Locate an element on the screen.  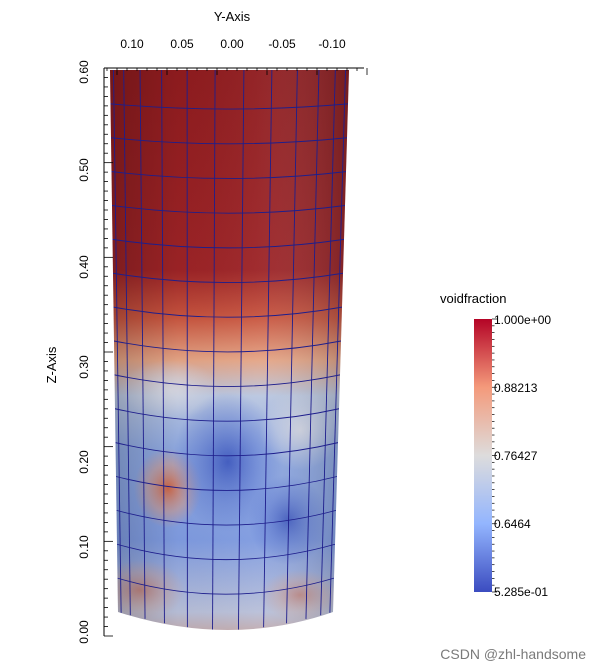
y-tick-label: 0.00 is located at coordinates (232, 44).